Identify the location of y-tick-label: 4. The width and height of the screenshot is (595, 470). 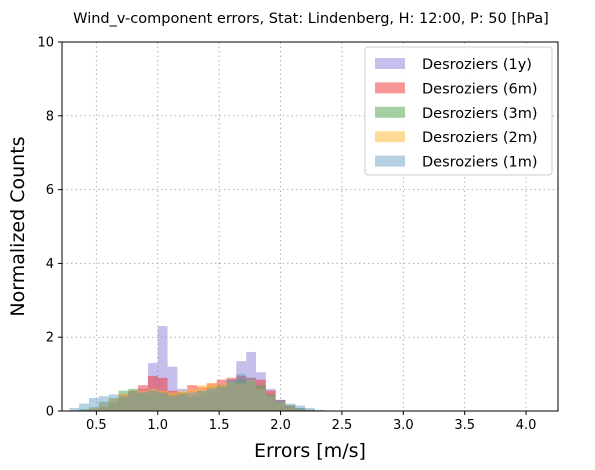
(50, 264).